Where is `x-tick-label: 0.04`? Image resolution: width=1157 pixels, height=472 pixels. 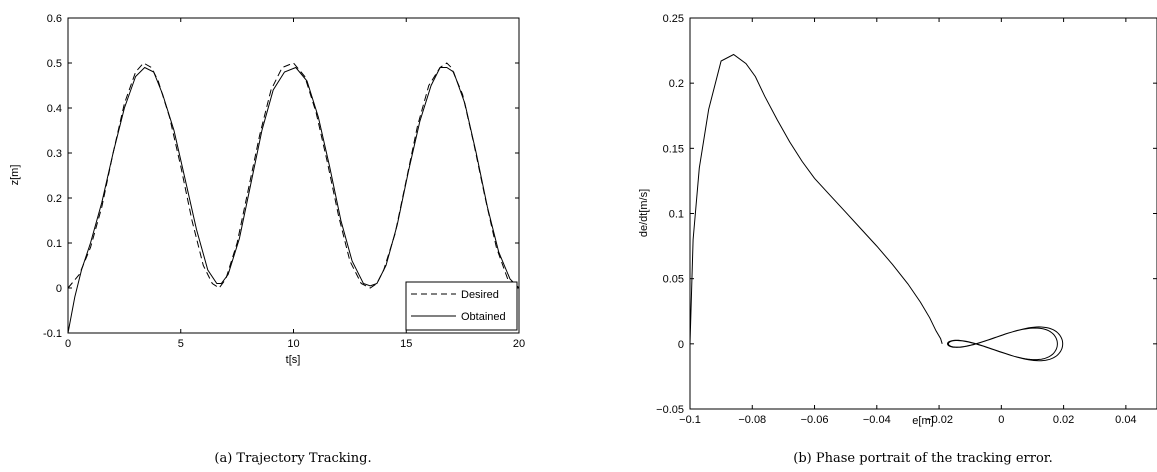 x-tick-label: 0.04 is located at coordinates (1125, 420).